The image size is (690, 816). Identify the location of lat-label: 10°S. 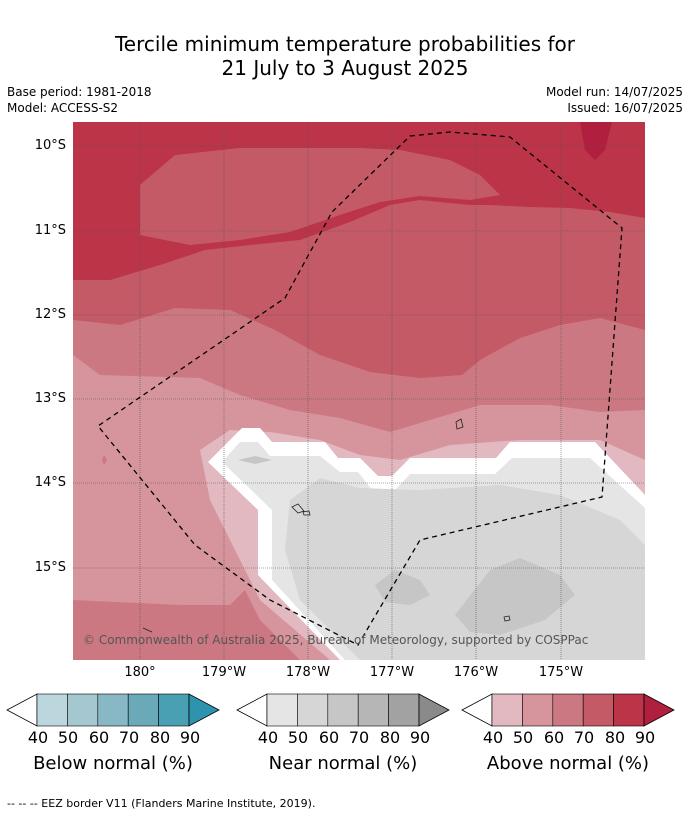
(50, 145).